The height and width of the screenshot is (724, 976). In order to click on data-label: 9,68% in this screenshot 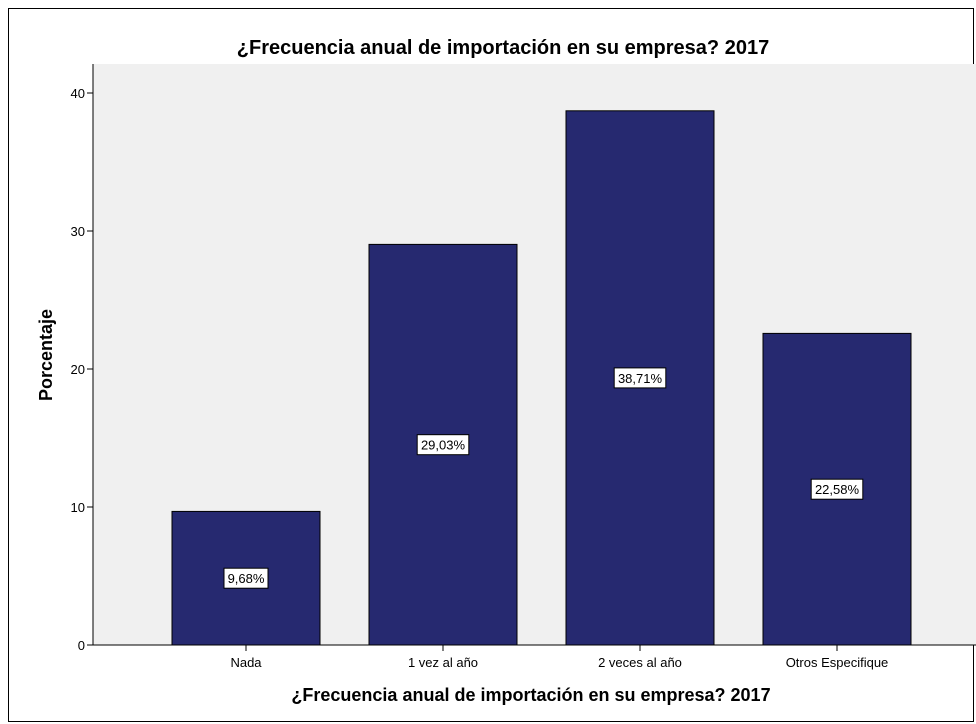, I will do `click(246, 578)`.